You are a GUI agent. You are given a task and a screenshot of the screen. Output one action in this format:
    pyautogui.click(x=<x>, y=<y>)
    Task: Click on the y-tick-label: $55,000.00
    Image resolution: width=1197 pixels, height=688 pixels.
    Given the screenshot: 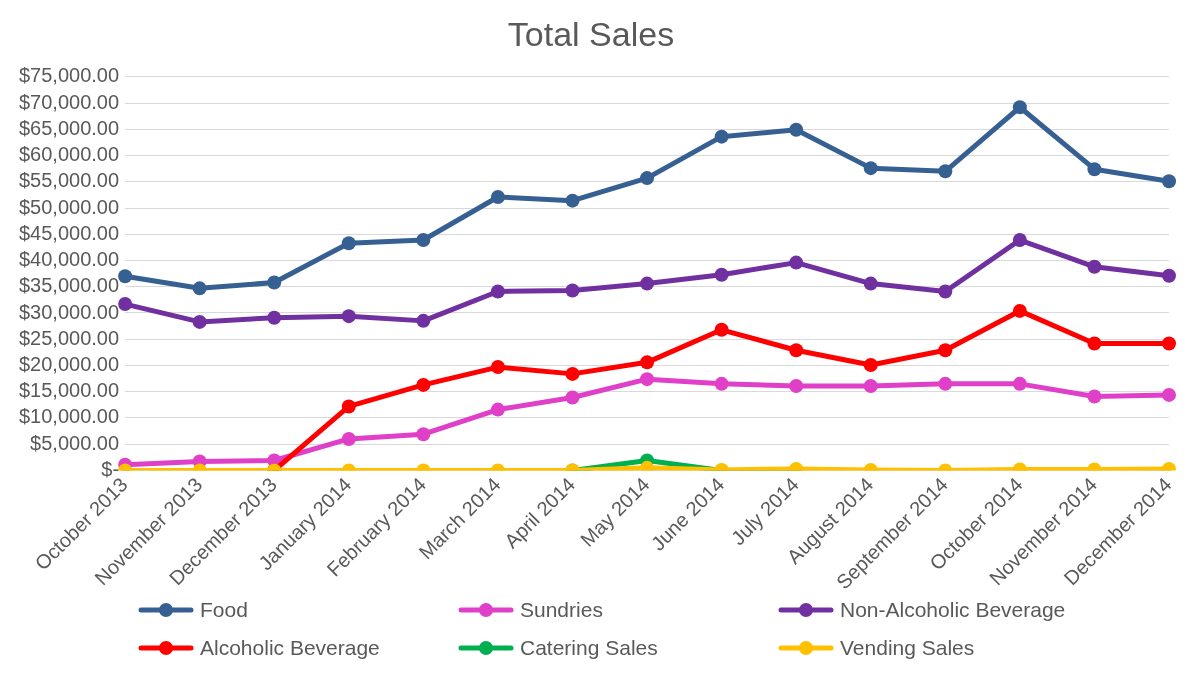 What is the action you would take?
    pyautogui.click(x=69, y=180)
    